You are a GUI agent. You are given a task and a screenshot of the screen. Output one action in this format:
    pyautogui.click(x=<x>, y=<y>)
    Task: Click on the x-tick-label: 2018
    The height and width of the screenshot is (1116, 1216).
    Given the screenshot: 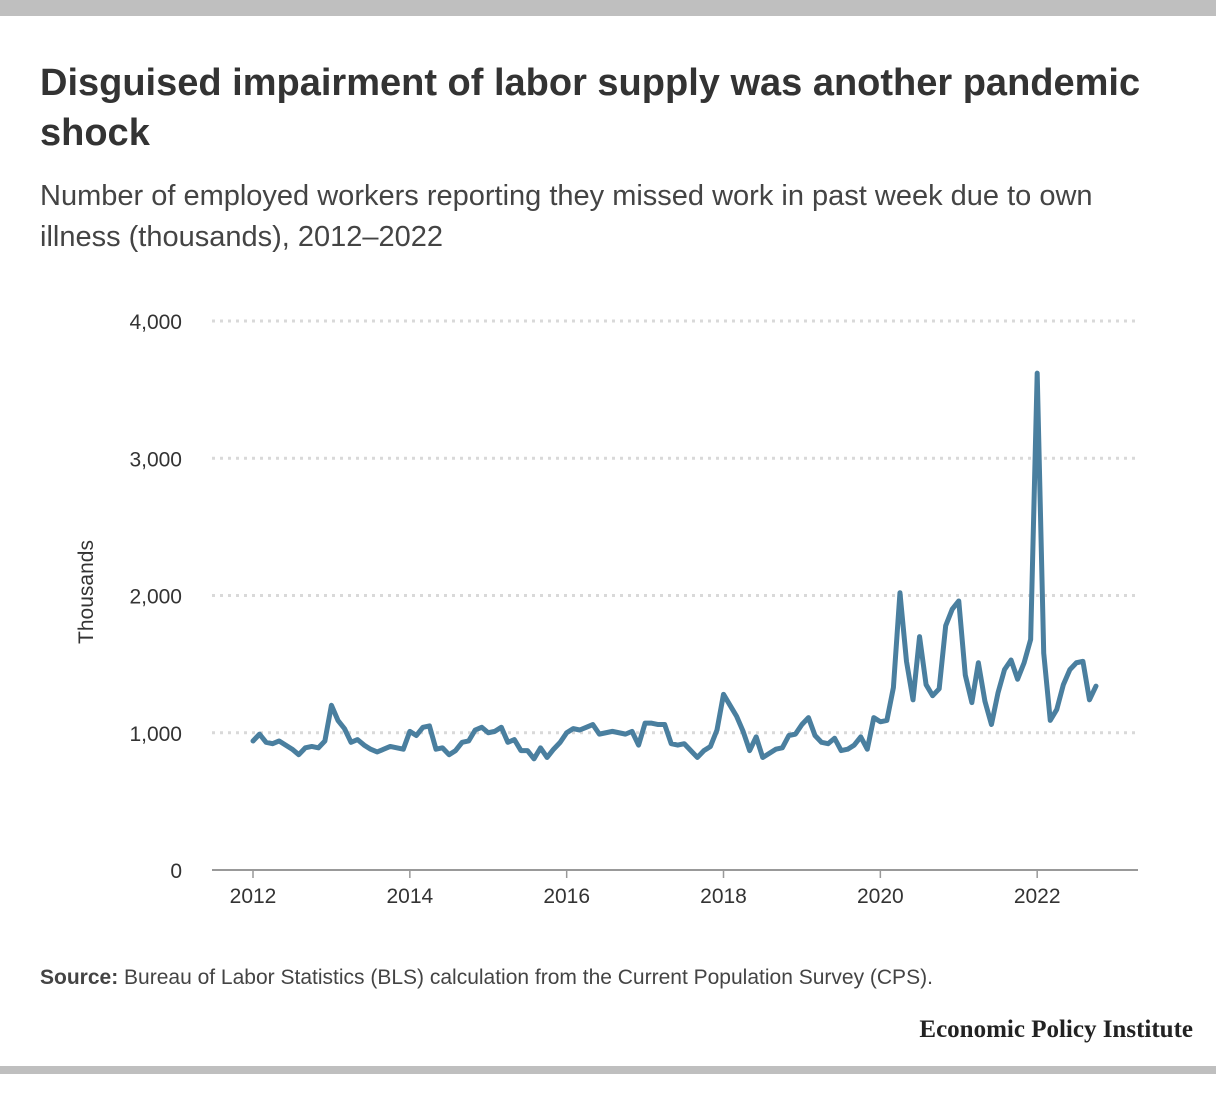 What is the action you would take?
    pyautogui.click(x=723, y=896)
    